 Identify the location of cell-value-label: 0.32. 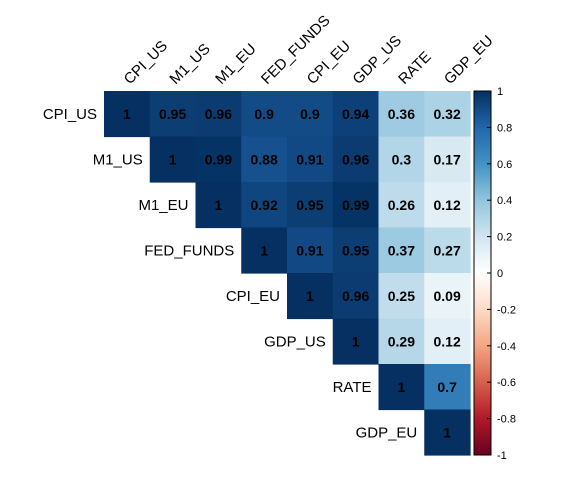
(447, 114).